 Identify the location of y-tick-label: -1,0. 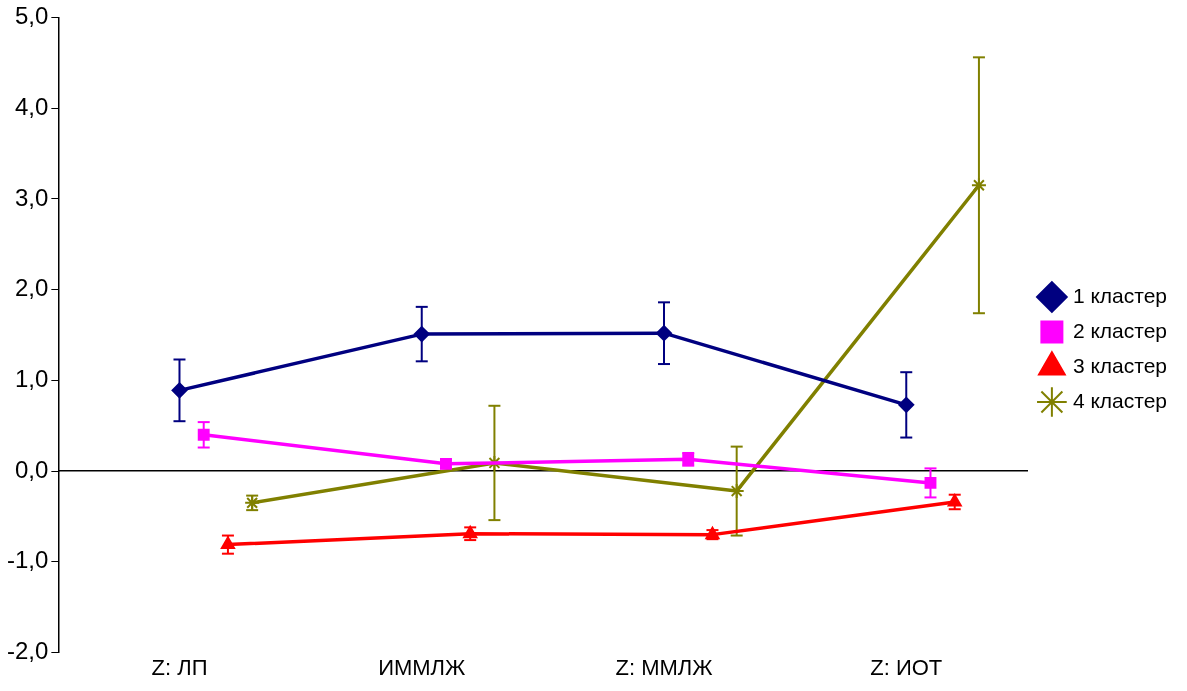
(28, 560).